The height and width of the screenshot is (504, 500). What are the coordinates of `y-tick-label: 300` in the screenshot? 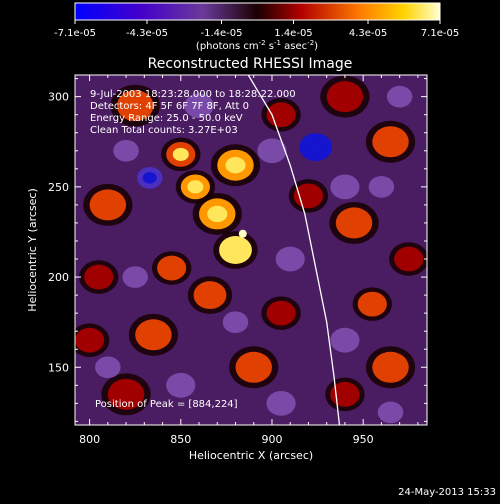 It's located at (58, 97).